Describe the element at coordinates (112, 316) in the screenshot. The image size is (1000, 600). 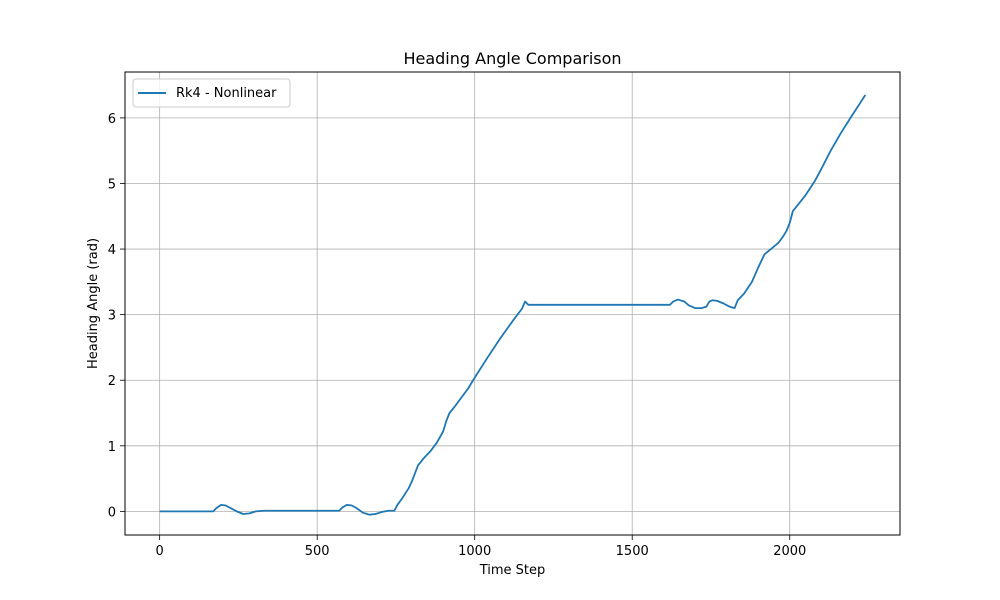
I see `y-tick-label: 3` at that location.